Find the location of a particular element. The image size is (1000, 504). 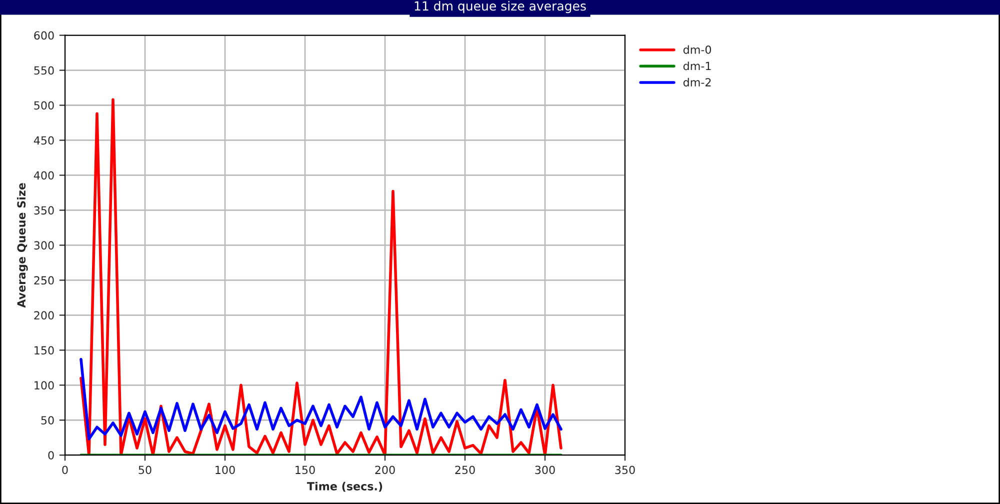

y-tick-label: 300 is located at coordinates (44, 245).